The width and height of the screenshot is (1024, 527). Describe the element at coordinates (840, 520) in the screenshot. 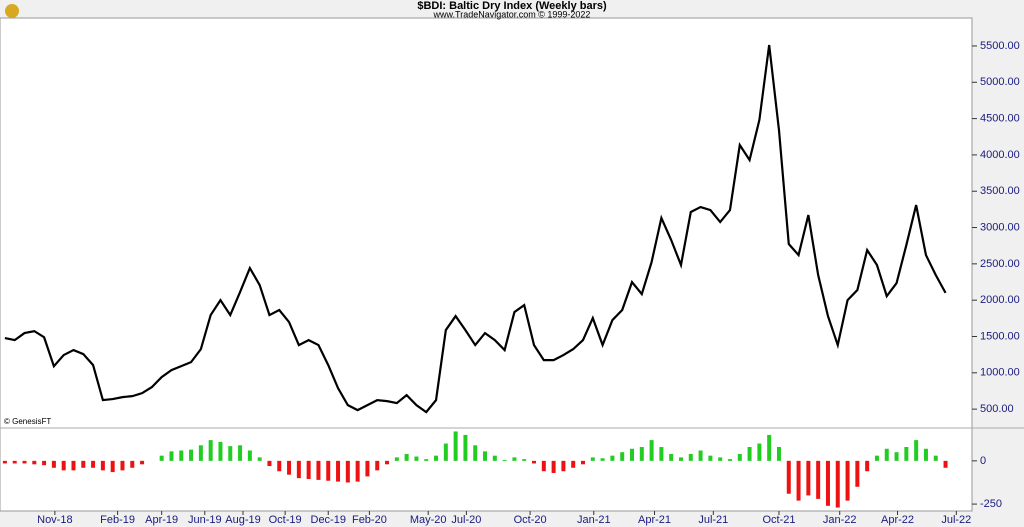

I see `x-tick-label: Jan-22` at that location.